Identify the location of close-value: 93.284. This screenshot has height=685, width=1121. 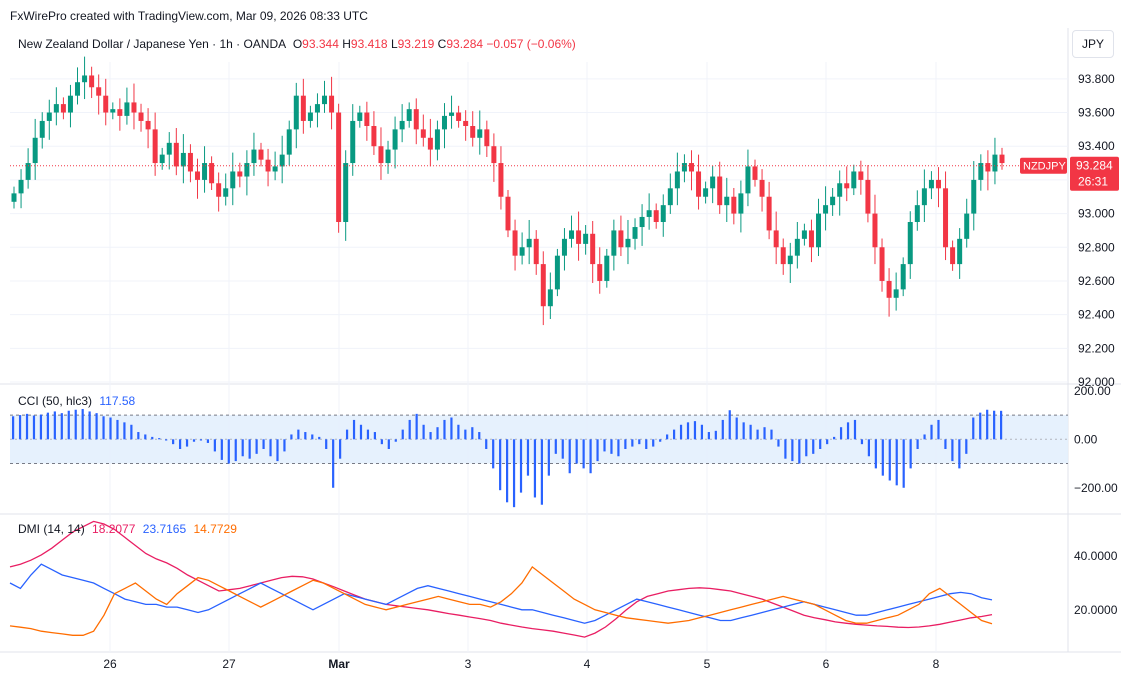
(465, 44).